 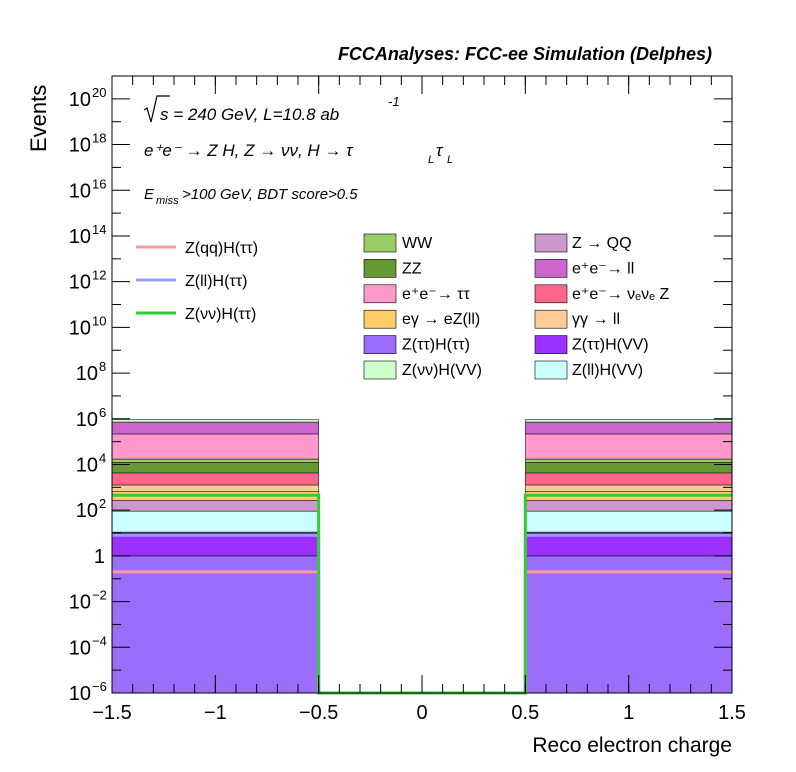 What do you see at coordinates (149, 194) in the screenshot?
I see `cut-e: E` at bounding box center [149, 194].